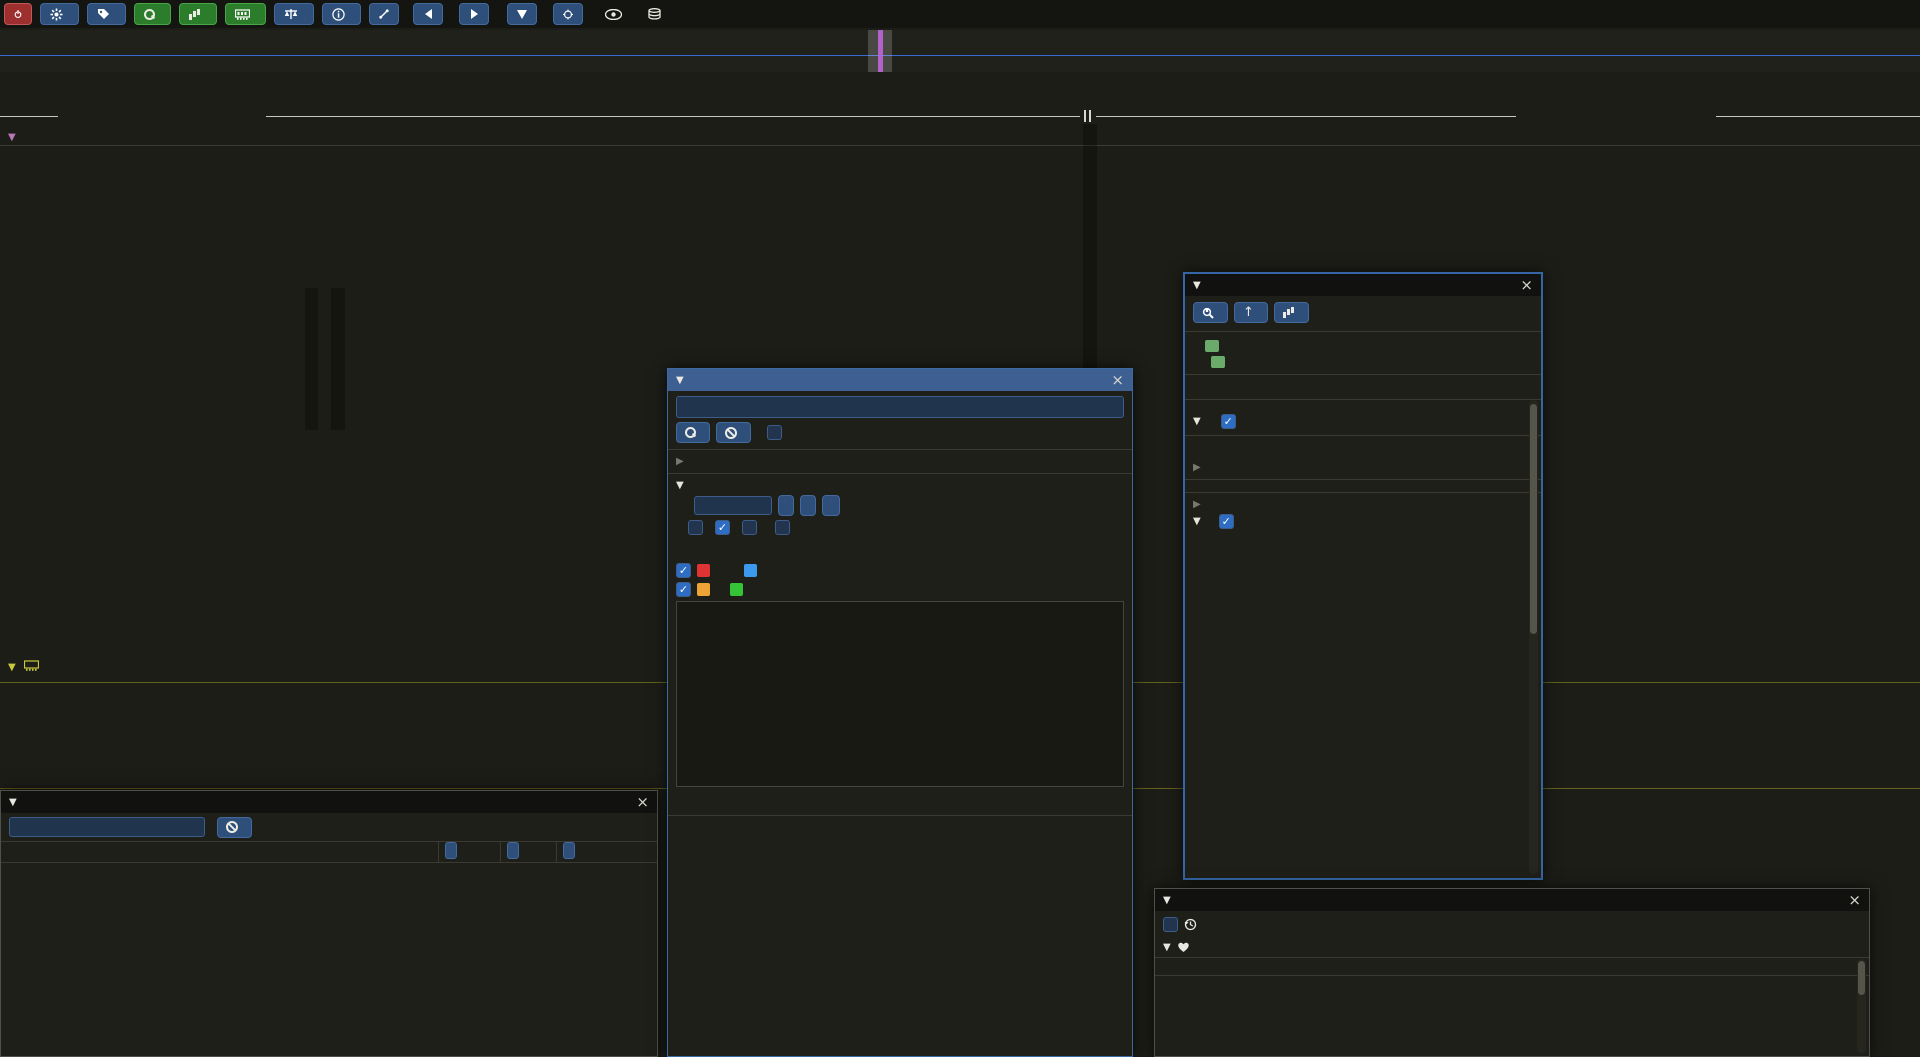 The image size is (1920, 1057). Describe the element at coordinates (733, 505) in the screenshot. I see `min-bin-input` at that location.